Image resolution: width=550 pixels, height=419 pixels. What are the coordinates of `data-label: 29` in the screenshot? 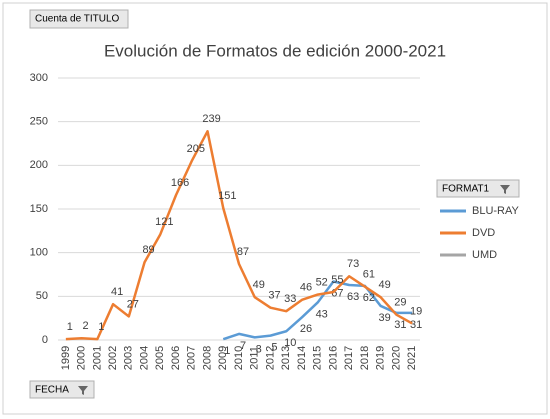 It's located at (400, 303).